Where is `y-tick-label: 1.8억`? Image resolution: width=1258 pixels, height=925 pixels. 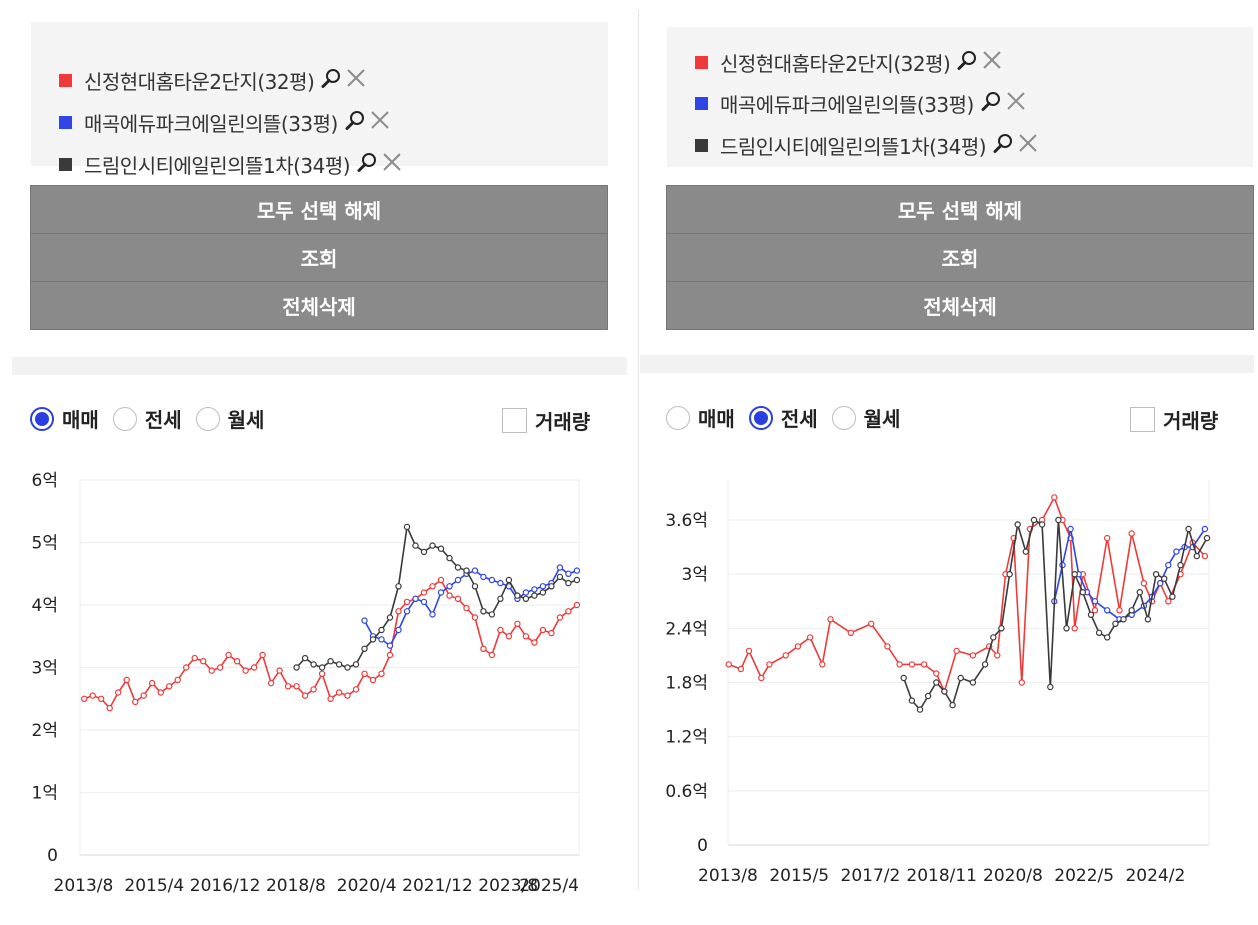 y-tick-label: 1.8억 is located at coordinates (686, 684).